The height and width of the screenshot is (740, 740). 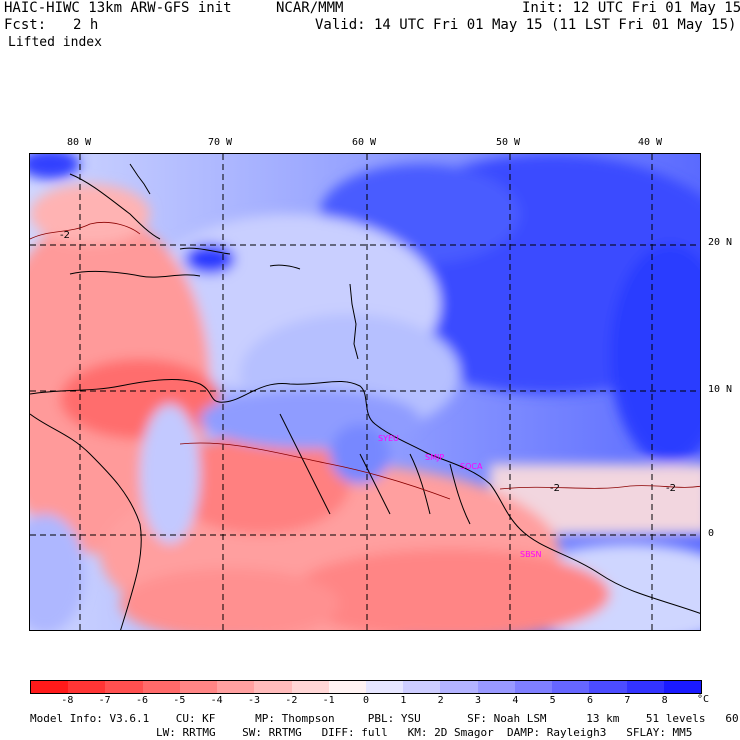 I want to click on lon-label-40w: 40 W, so click(x=650, y=142).